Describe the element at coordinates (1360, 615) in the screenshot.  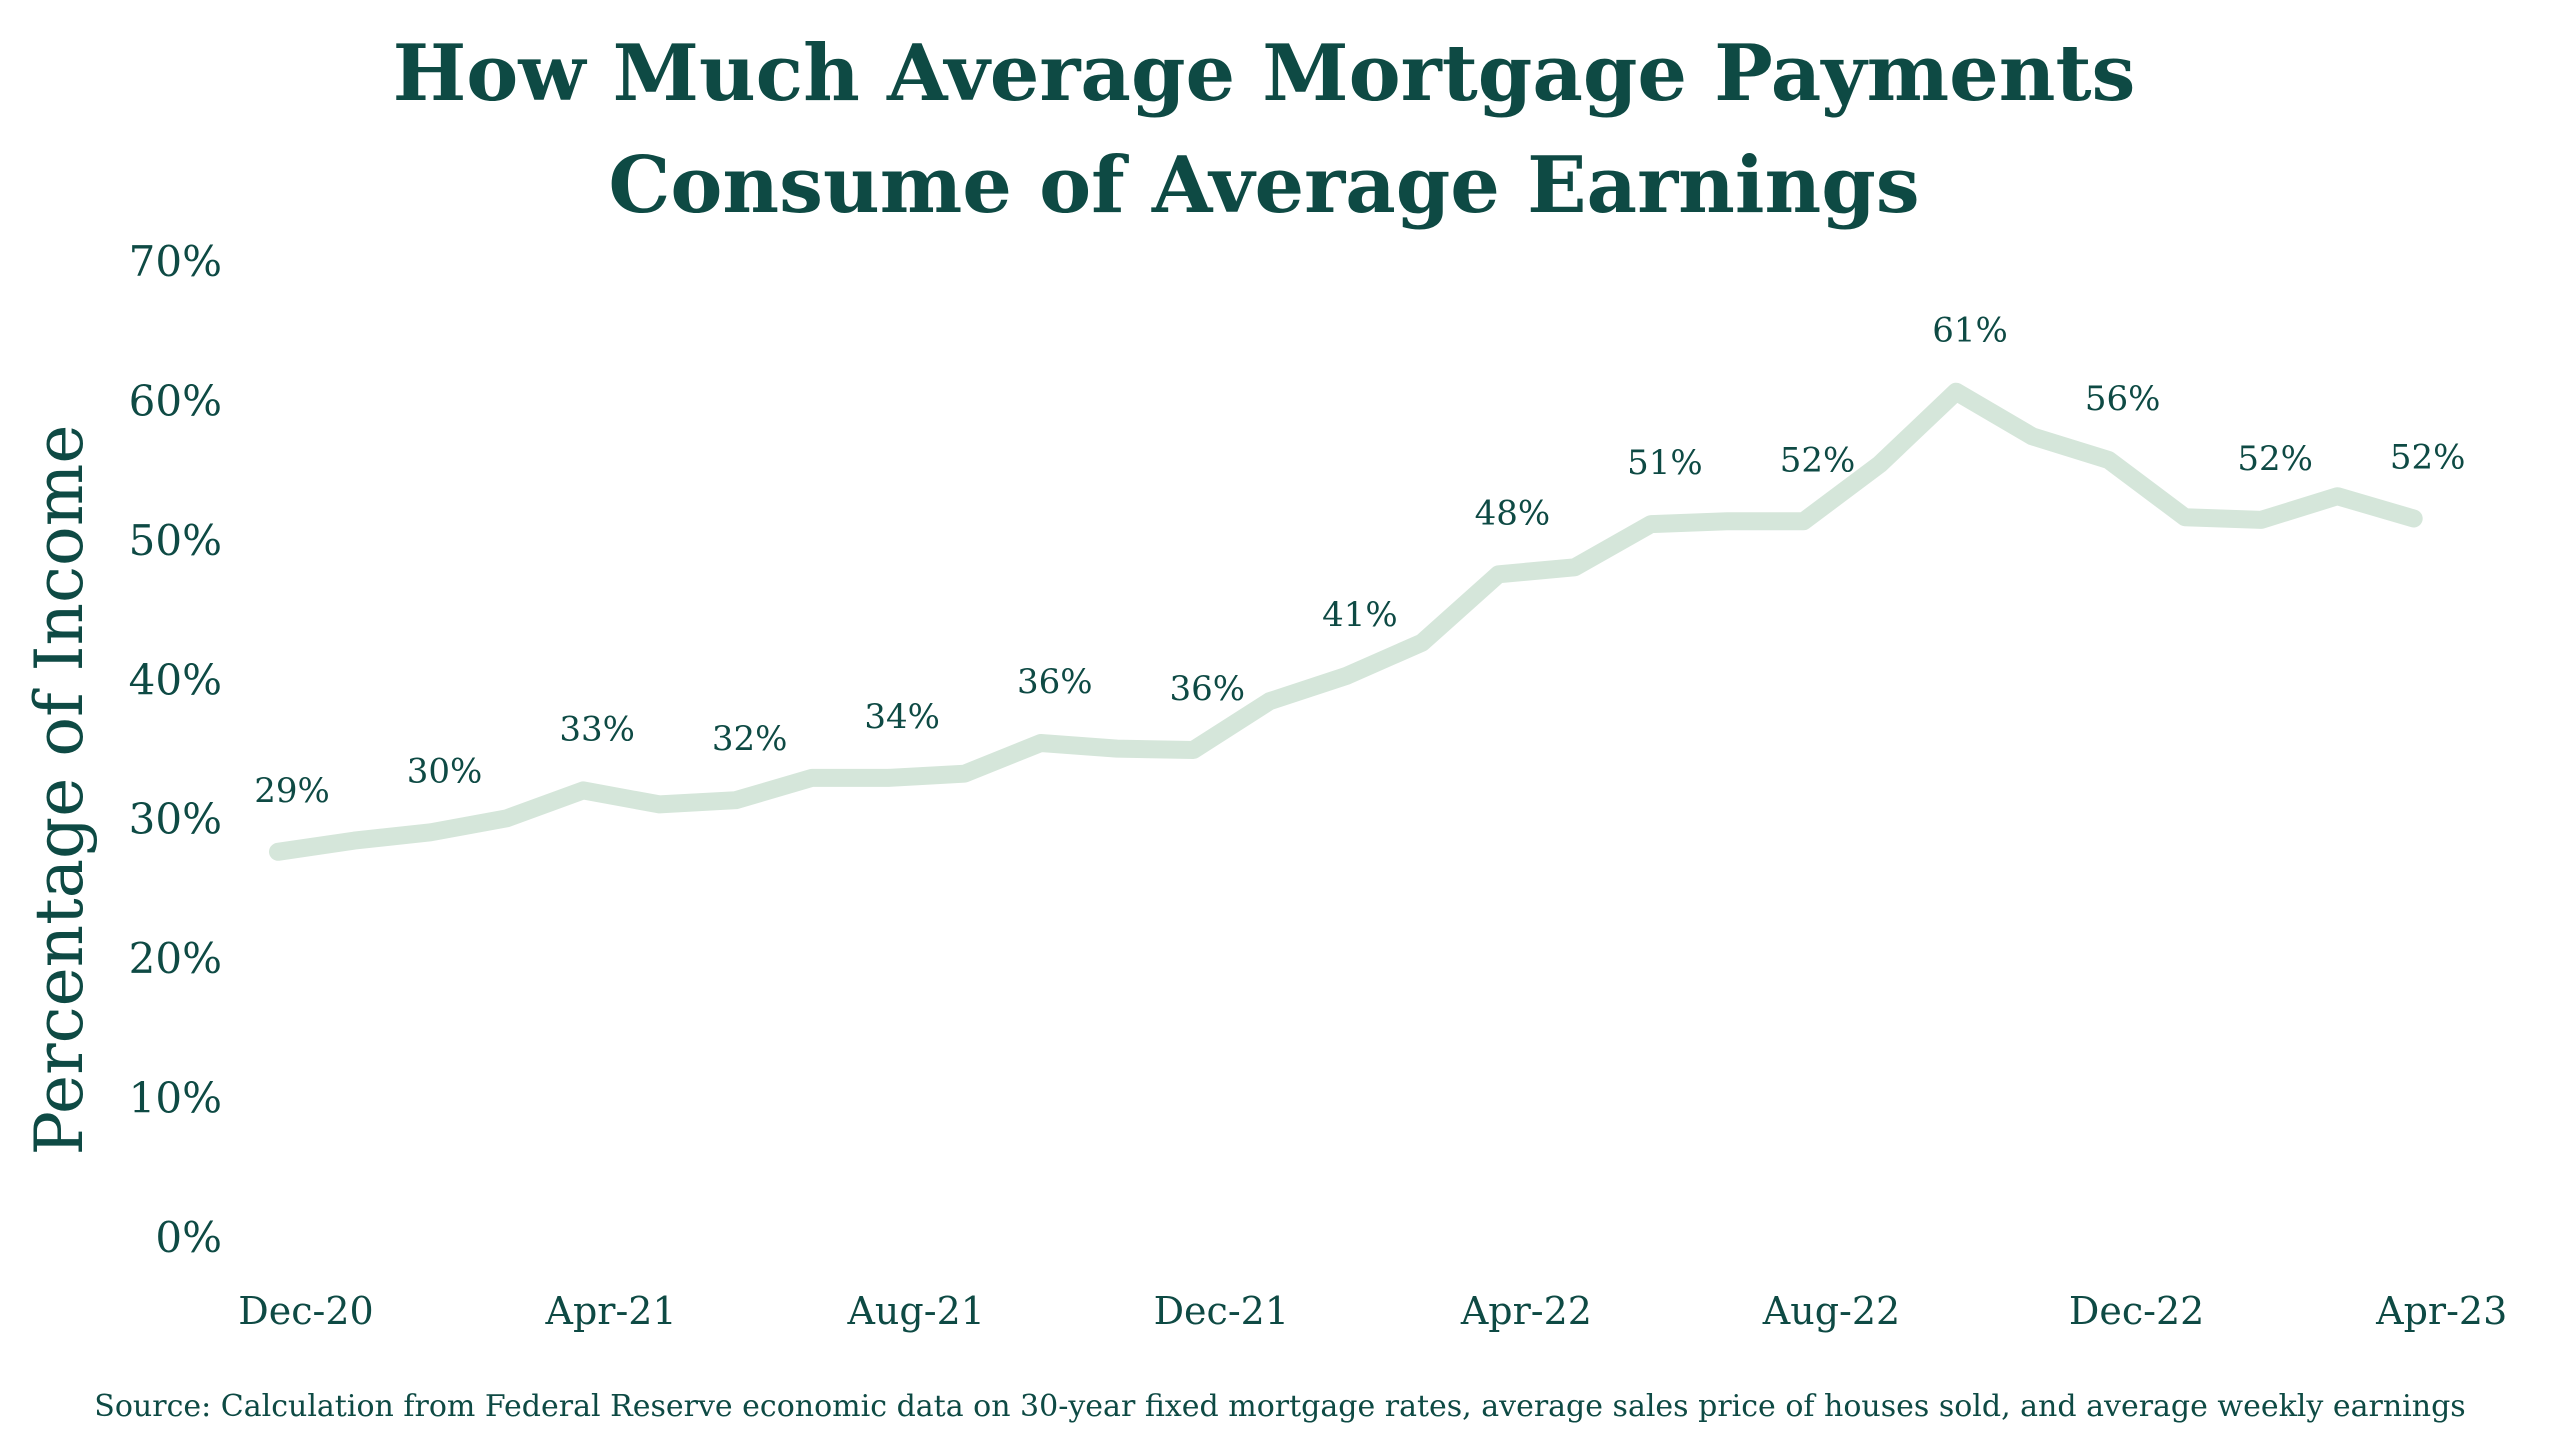
I see `data-label: 41%` at that location.